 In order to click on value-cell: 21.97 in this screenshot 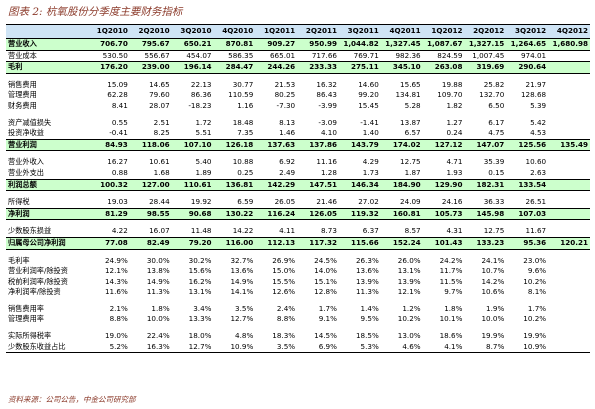, I will do `click(536, 84)`.